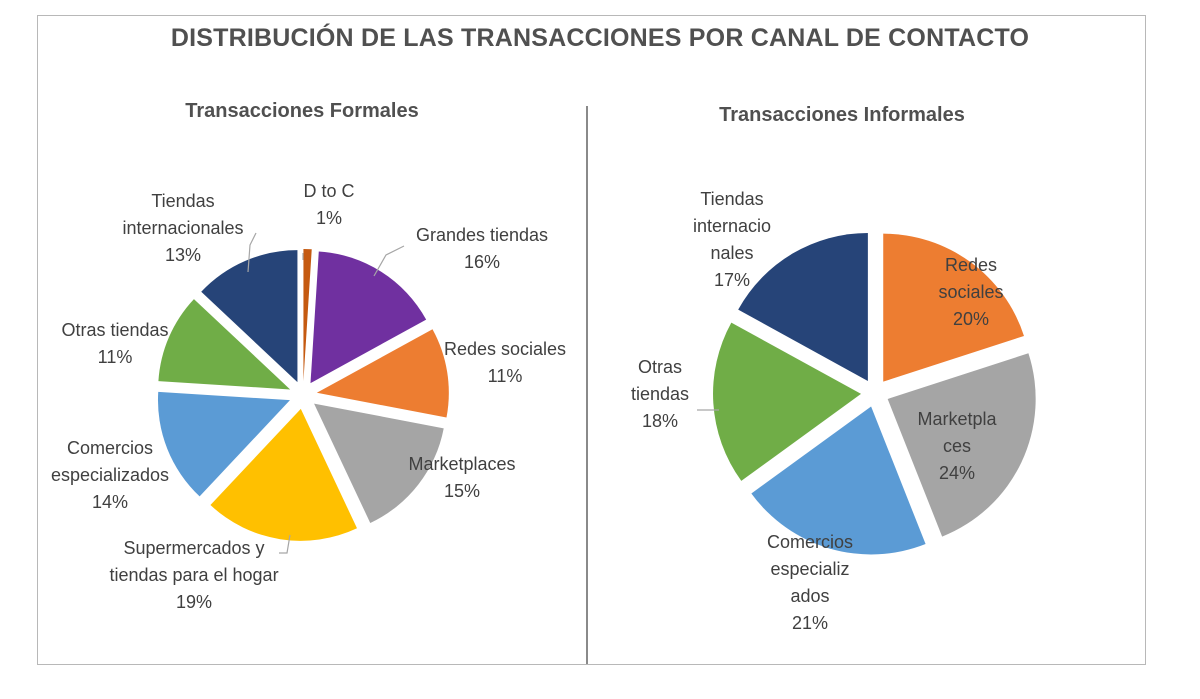 The width and height of the screenshot is (1200, 699). Describe the element at coordinates (482, 248) in the screenshot. I see `formal-data-label-grandes-tiendas: Grandes tiendas 16%` at that location.